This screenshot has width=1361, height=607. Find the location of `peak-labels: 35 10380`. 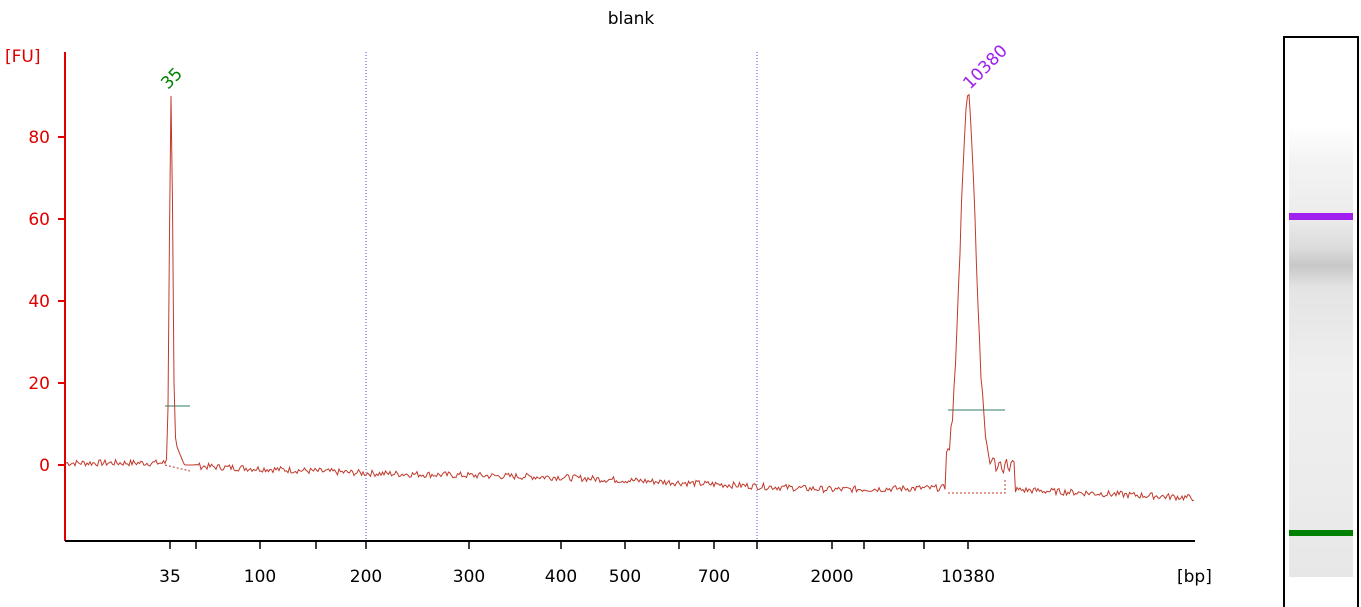

peak-labels: 35 10380 is located at coordinates (584, 67).